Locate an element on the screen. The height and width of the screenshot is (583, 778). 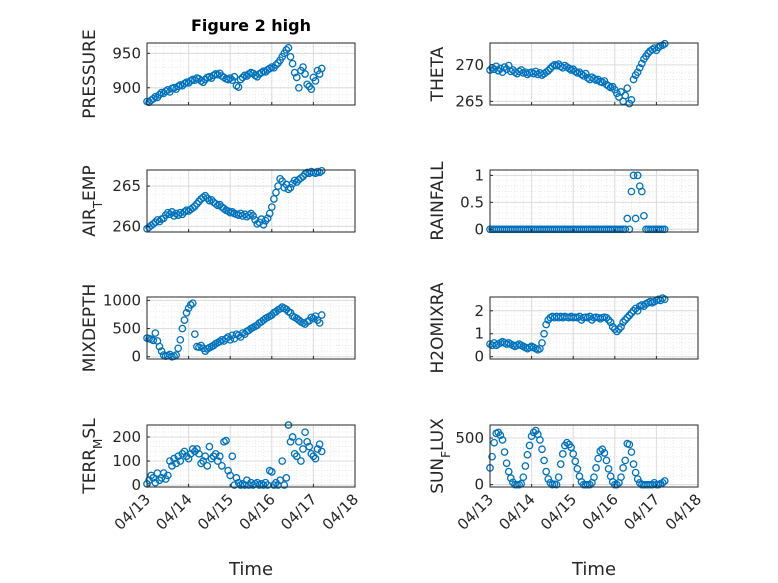
subplot-4: 0 0.5 1 RAINFALL is located at coordinates (563, 201).